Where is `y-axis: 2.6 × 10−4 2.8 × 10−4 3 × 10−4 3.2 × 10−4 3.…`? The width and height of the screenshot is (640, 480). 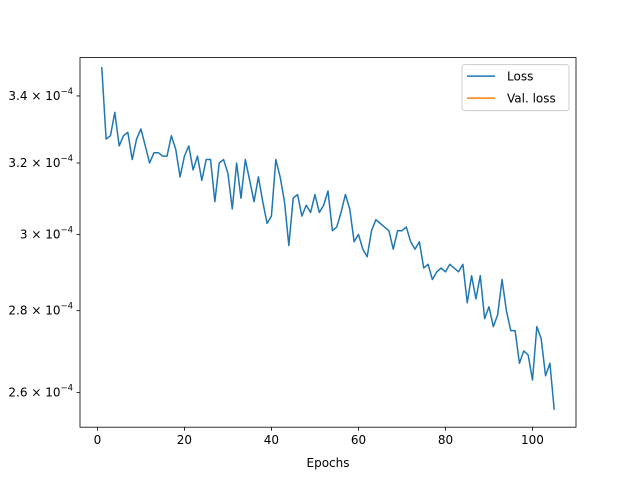 y-axis: 2.6 × 10−4 2.8 × 10−4 3 × 10−4 3.2 × 10−4 3.… is located at coordinates (44, 243).